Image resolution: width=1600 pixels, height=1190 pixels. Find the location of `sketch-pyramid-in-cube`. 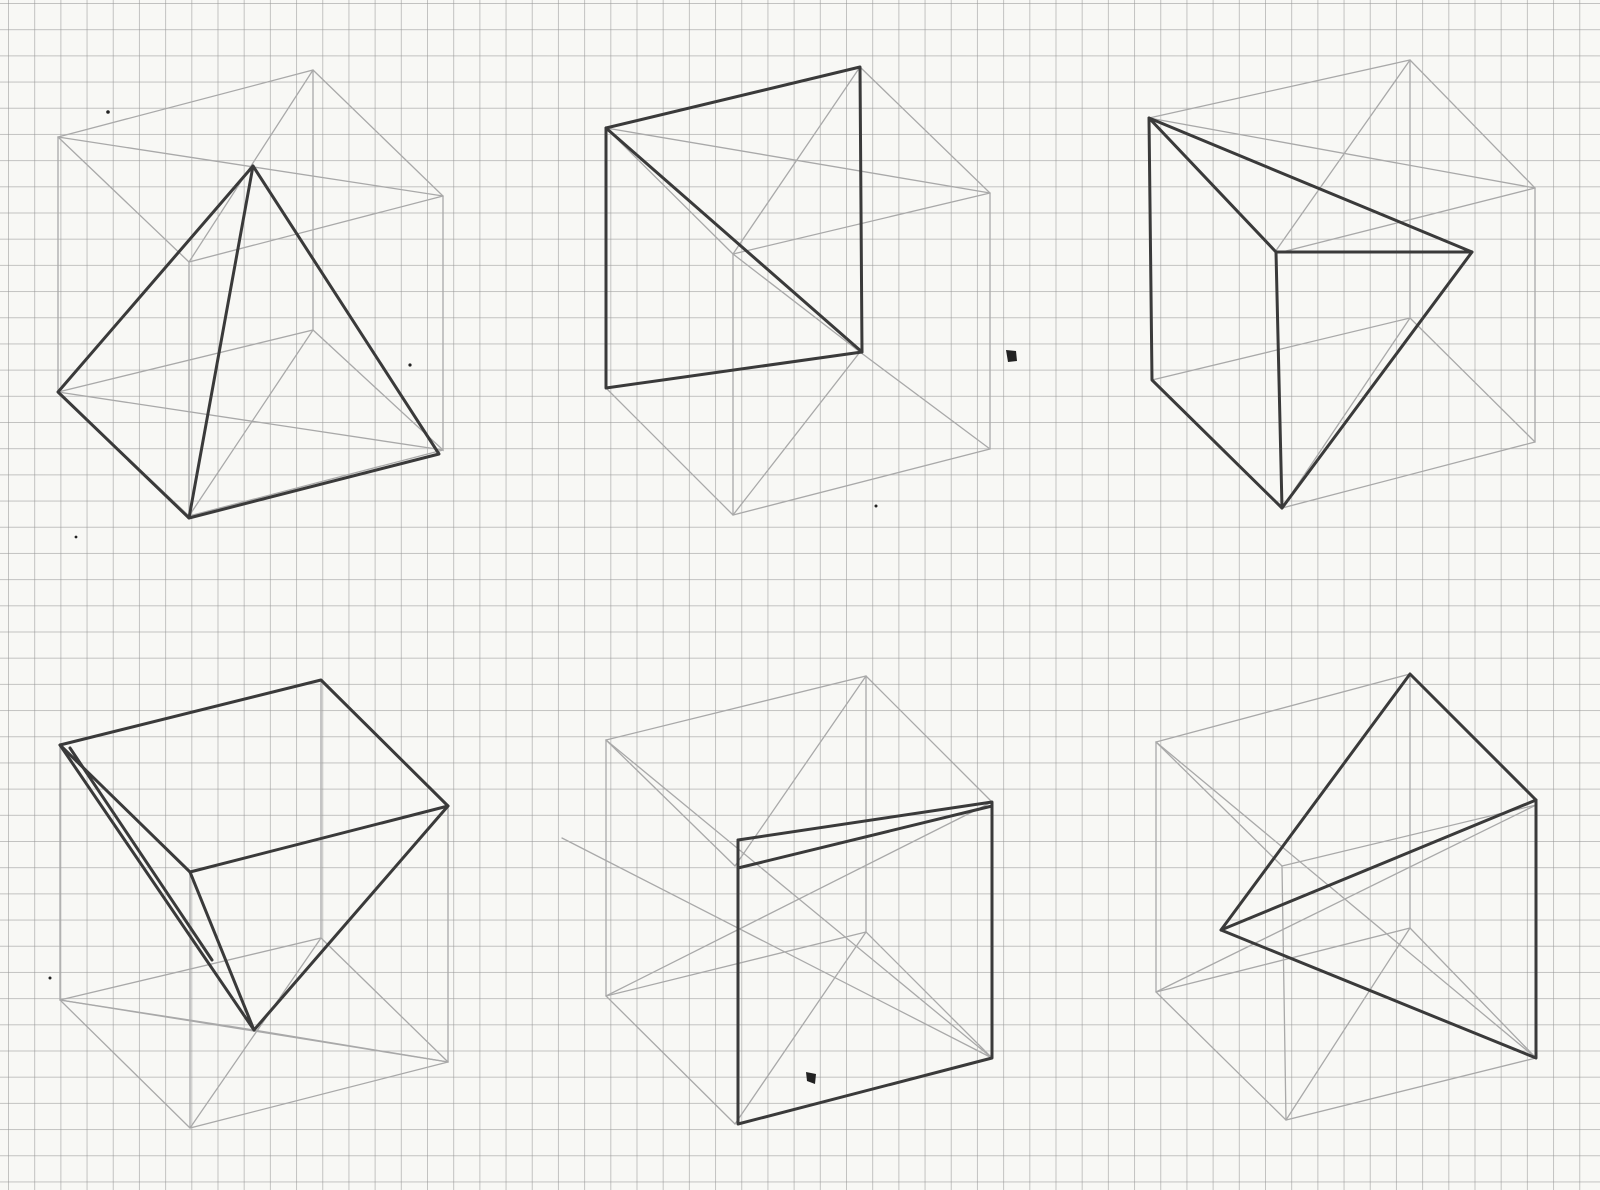

sketch-pyramid-in-cube is located at coordinates (250, 304).